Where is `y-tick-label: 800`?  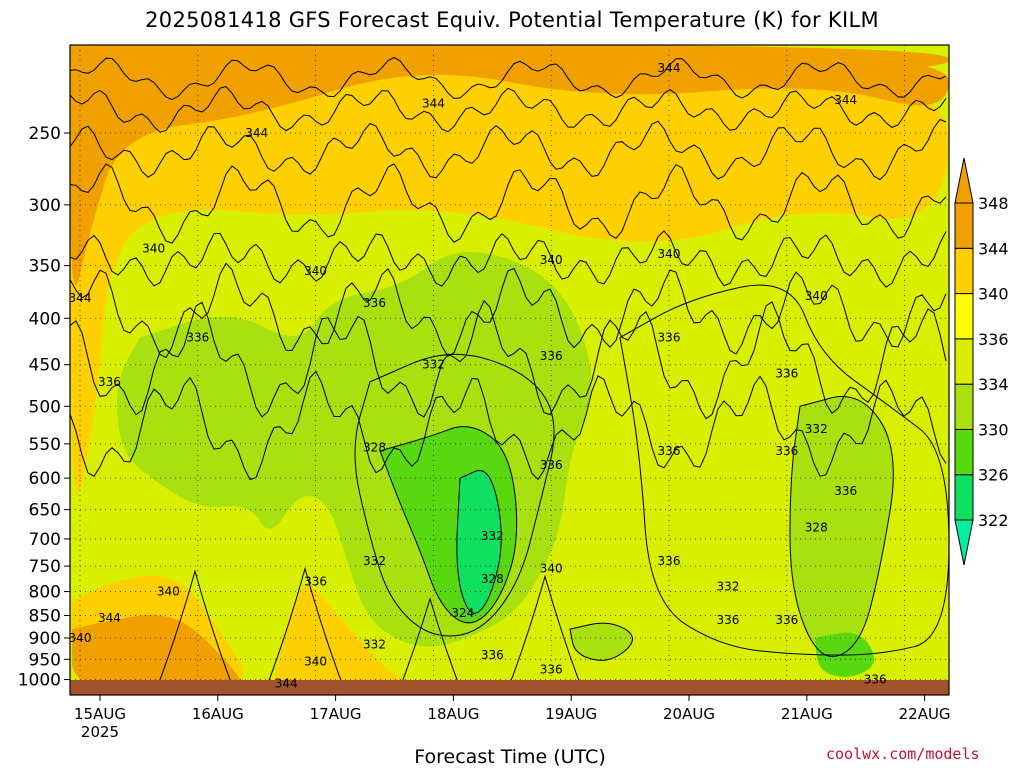
y-tick-label: 800 is located at coordinates (45, 593).